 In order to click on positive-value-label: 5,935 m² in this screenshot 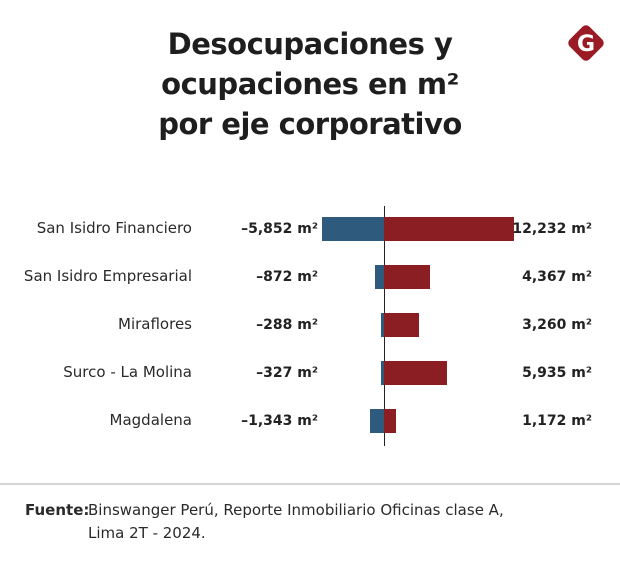, I will do `click(557, 373)`.